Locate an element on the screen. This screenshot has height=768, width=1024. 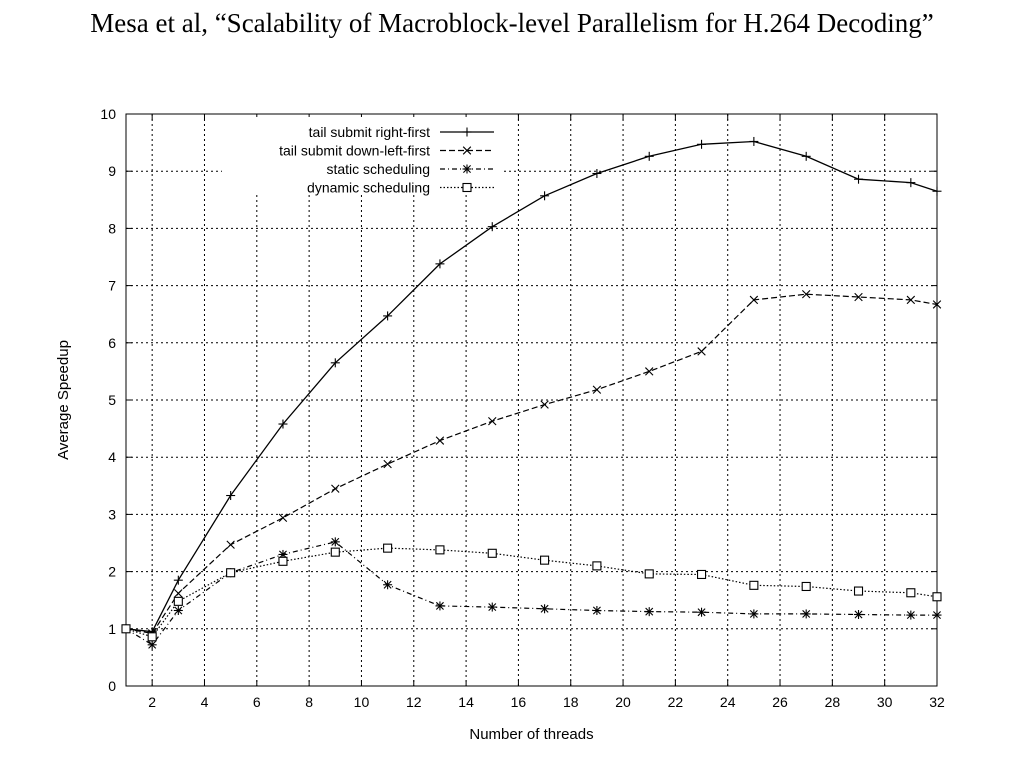
x-tick-label: 24 is located at coordinates (728, 702).